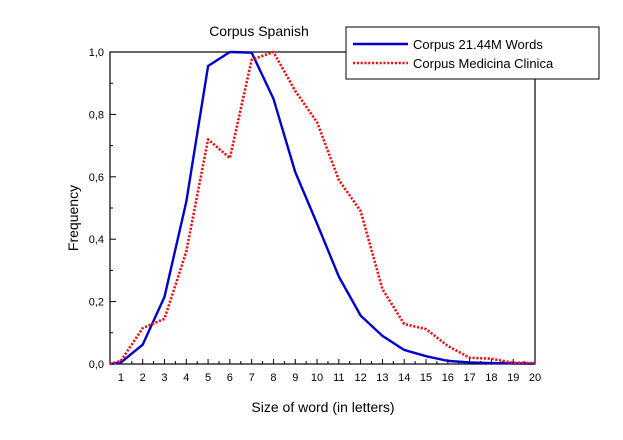 The height and width of the screenshot is (440, 623). Describe the element at coordinates (382, 378) in the screenshot. I see `x-tick-label: 13` at that location.